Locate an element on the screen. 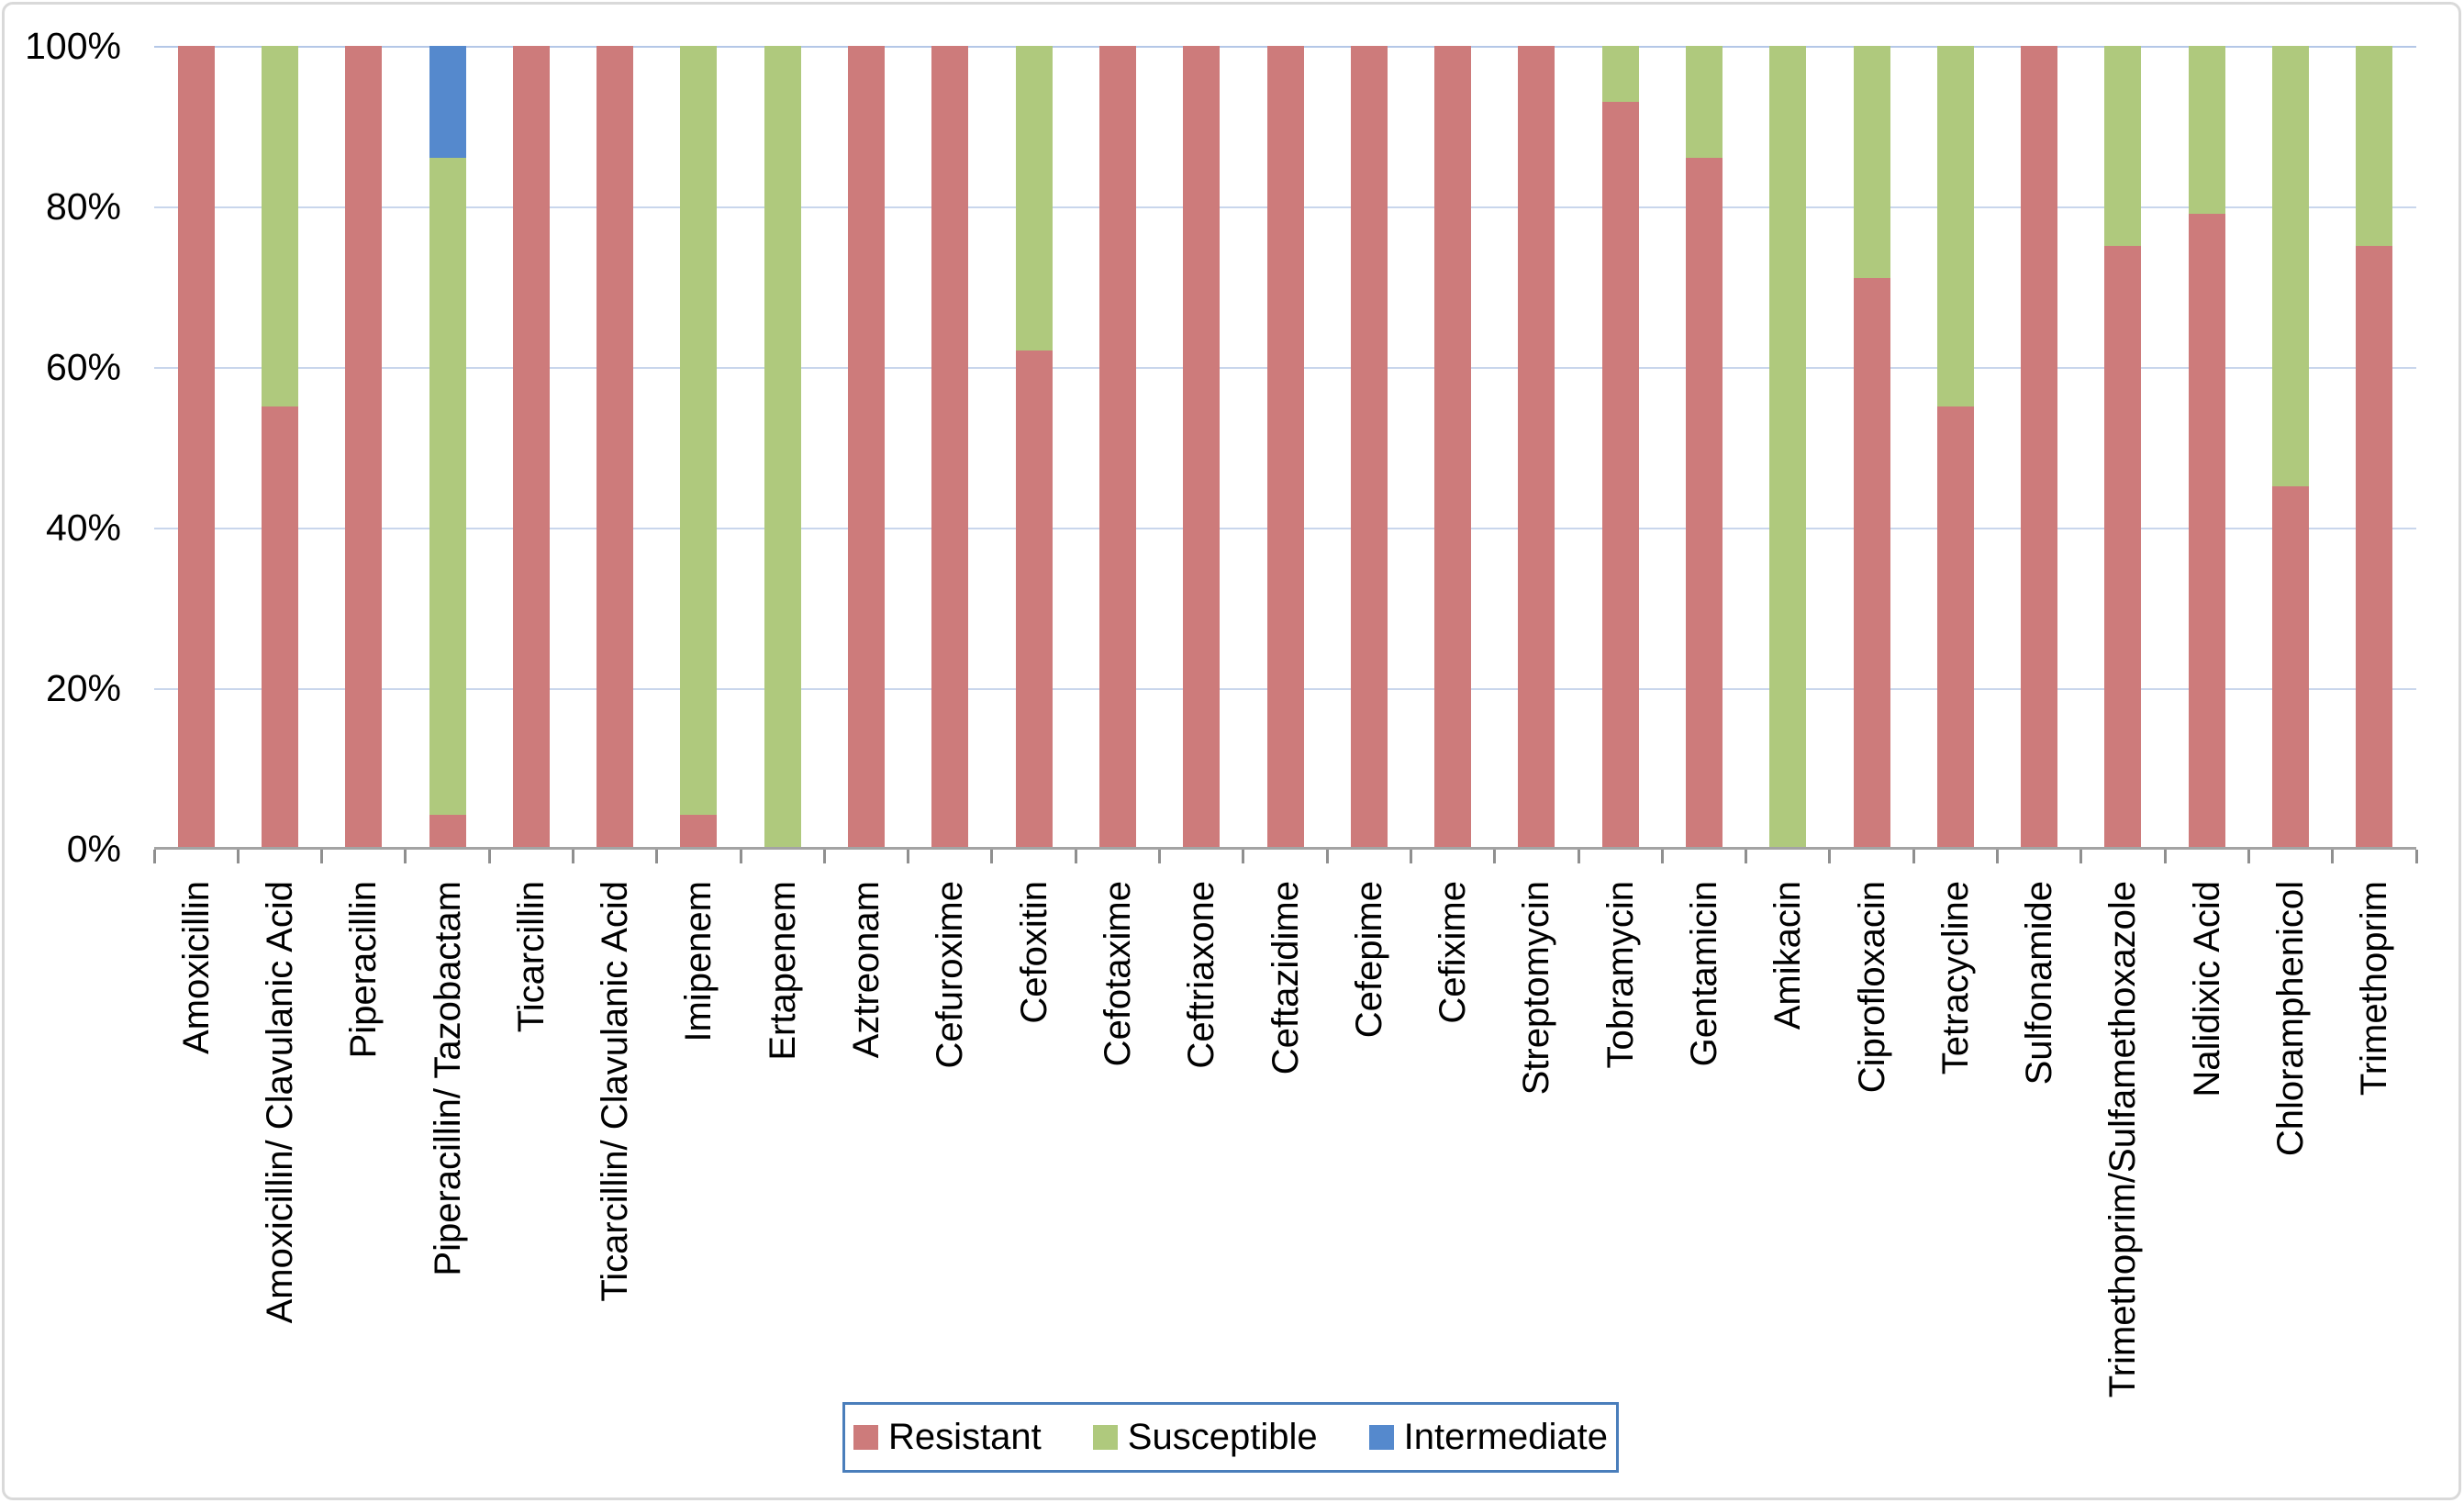 The image size is (2464, 1503). x-axis-line is located at coordinates (1285, 848).